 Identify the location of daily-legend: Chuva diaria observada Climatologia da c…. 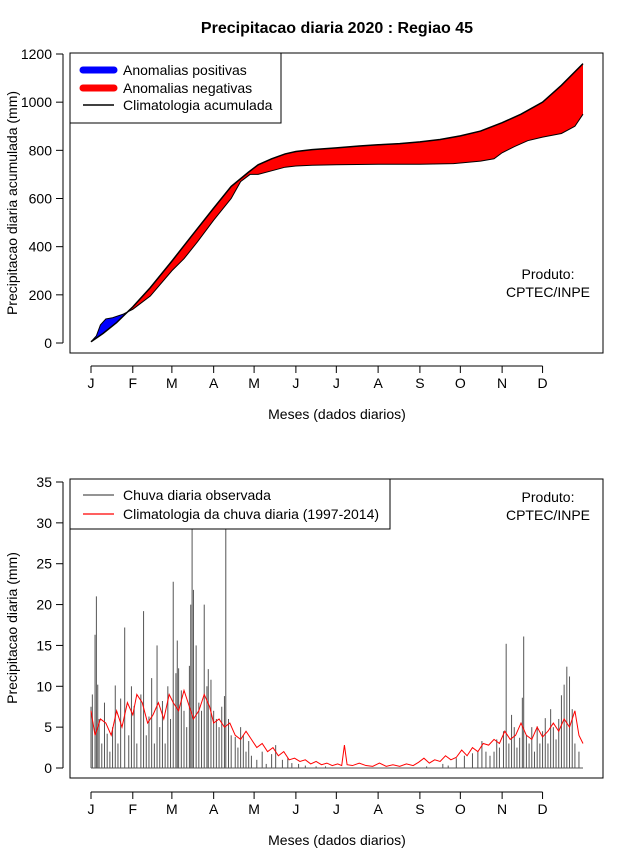
(230, 504).